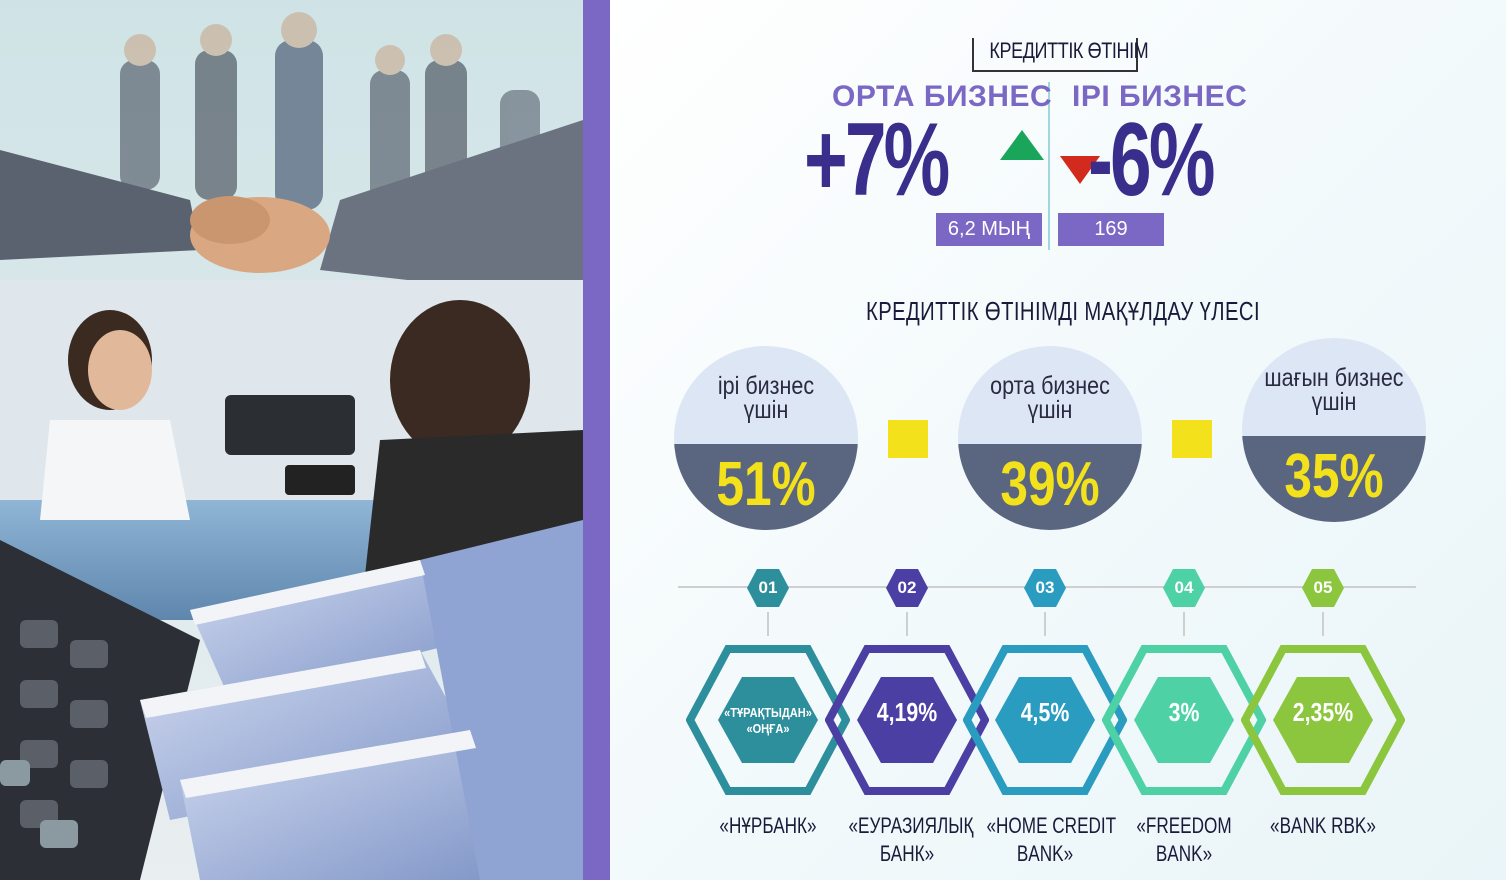  I want to click on mid-business-count: 6,2 МЫҢ, so click(989, 229).